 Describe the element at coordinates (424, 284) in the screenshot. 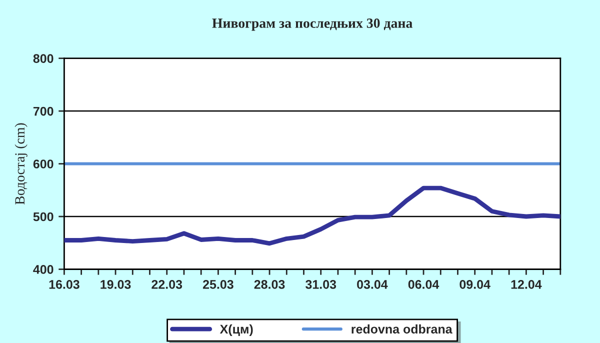

I see `x-tick-label: 06.04` at that location.